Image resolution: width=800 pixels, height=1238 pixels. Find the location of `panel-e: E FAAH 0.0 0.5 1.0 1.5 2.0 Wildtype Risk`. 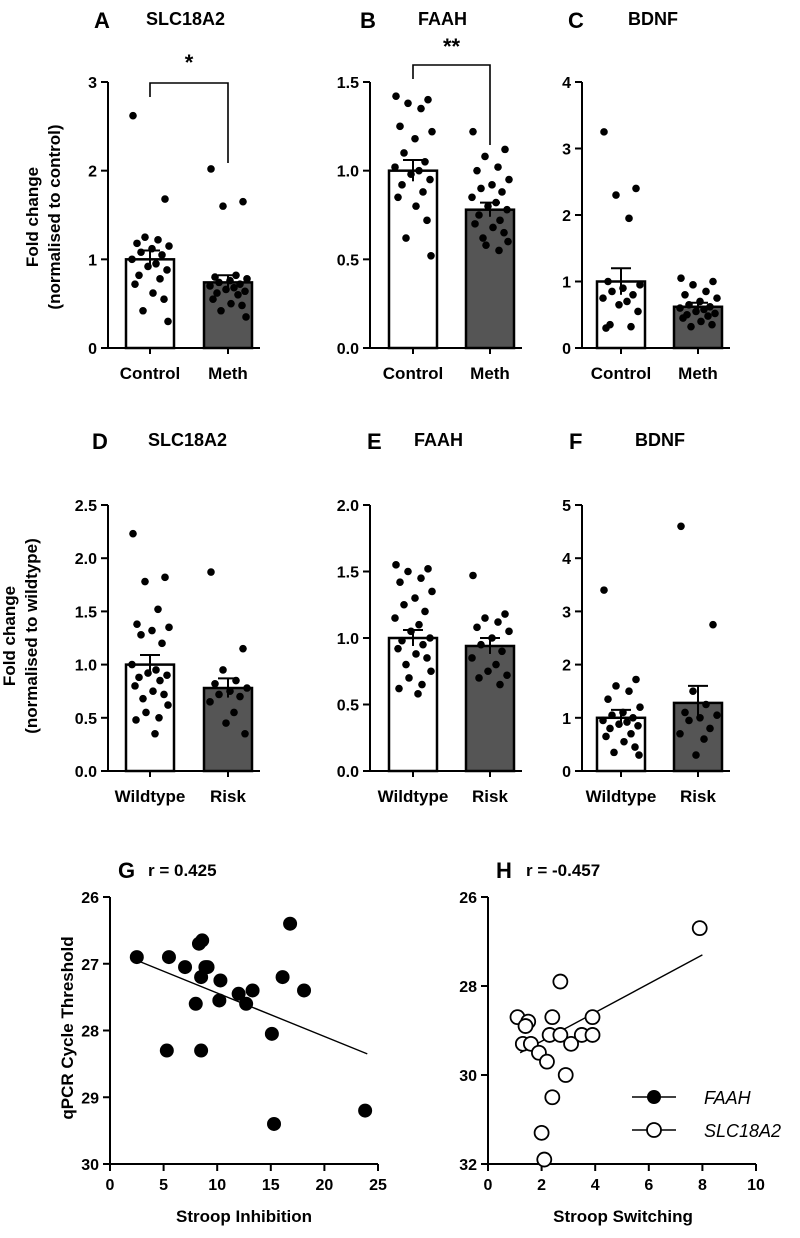

panel-e: E FAAH 0.0 0.5 1.0 1.5 2.0 Wildtype Risk is located at coordinates (429, 617).